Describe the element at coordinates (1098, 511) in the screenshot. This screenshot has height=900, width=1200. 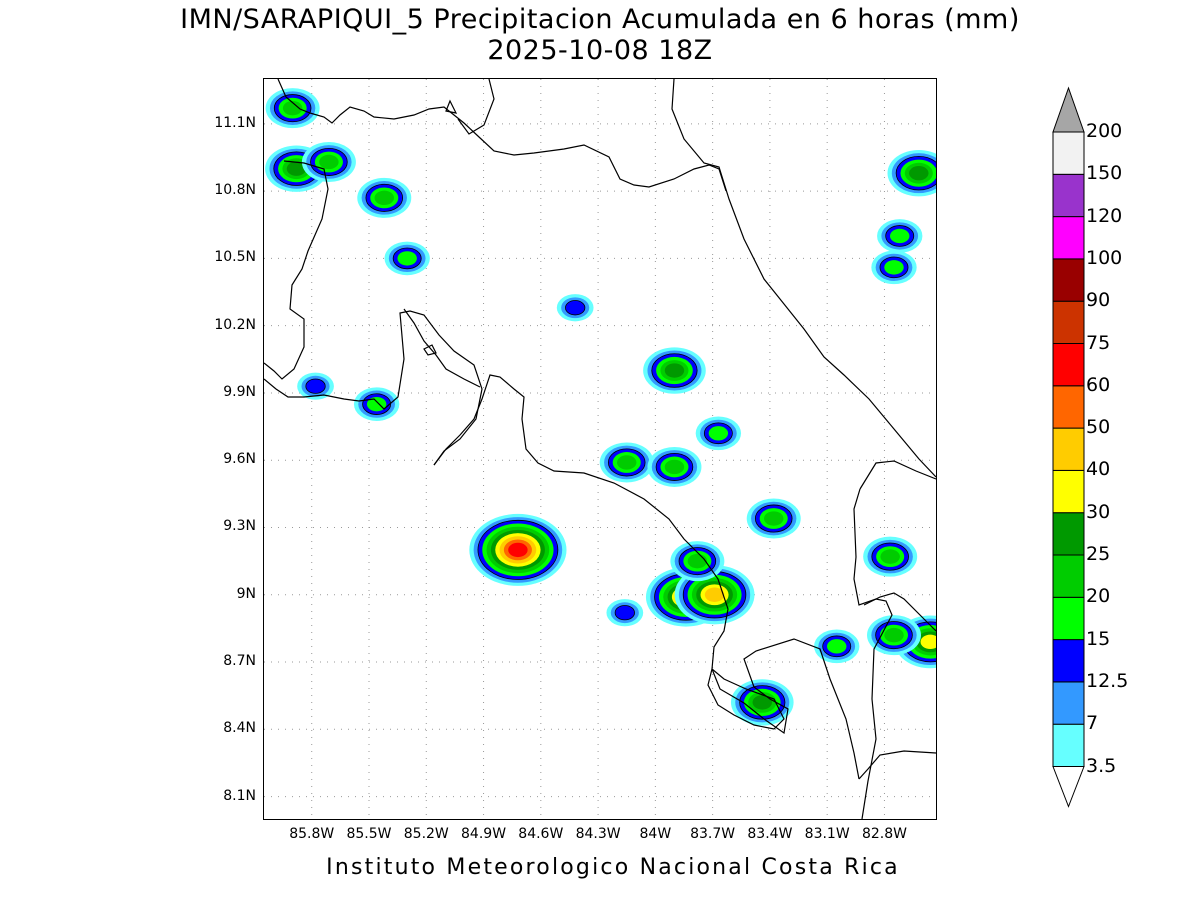
I see `colorbar-level-label: 30` at that location.